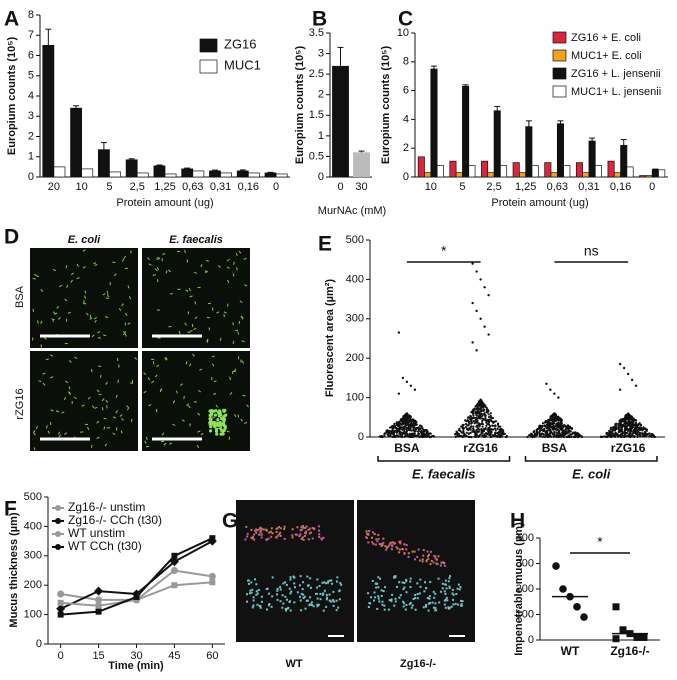  Describe the element at coordinates (82, 187) in the screenshot. I see `x-tick-label: 10` at that location.